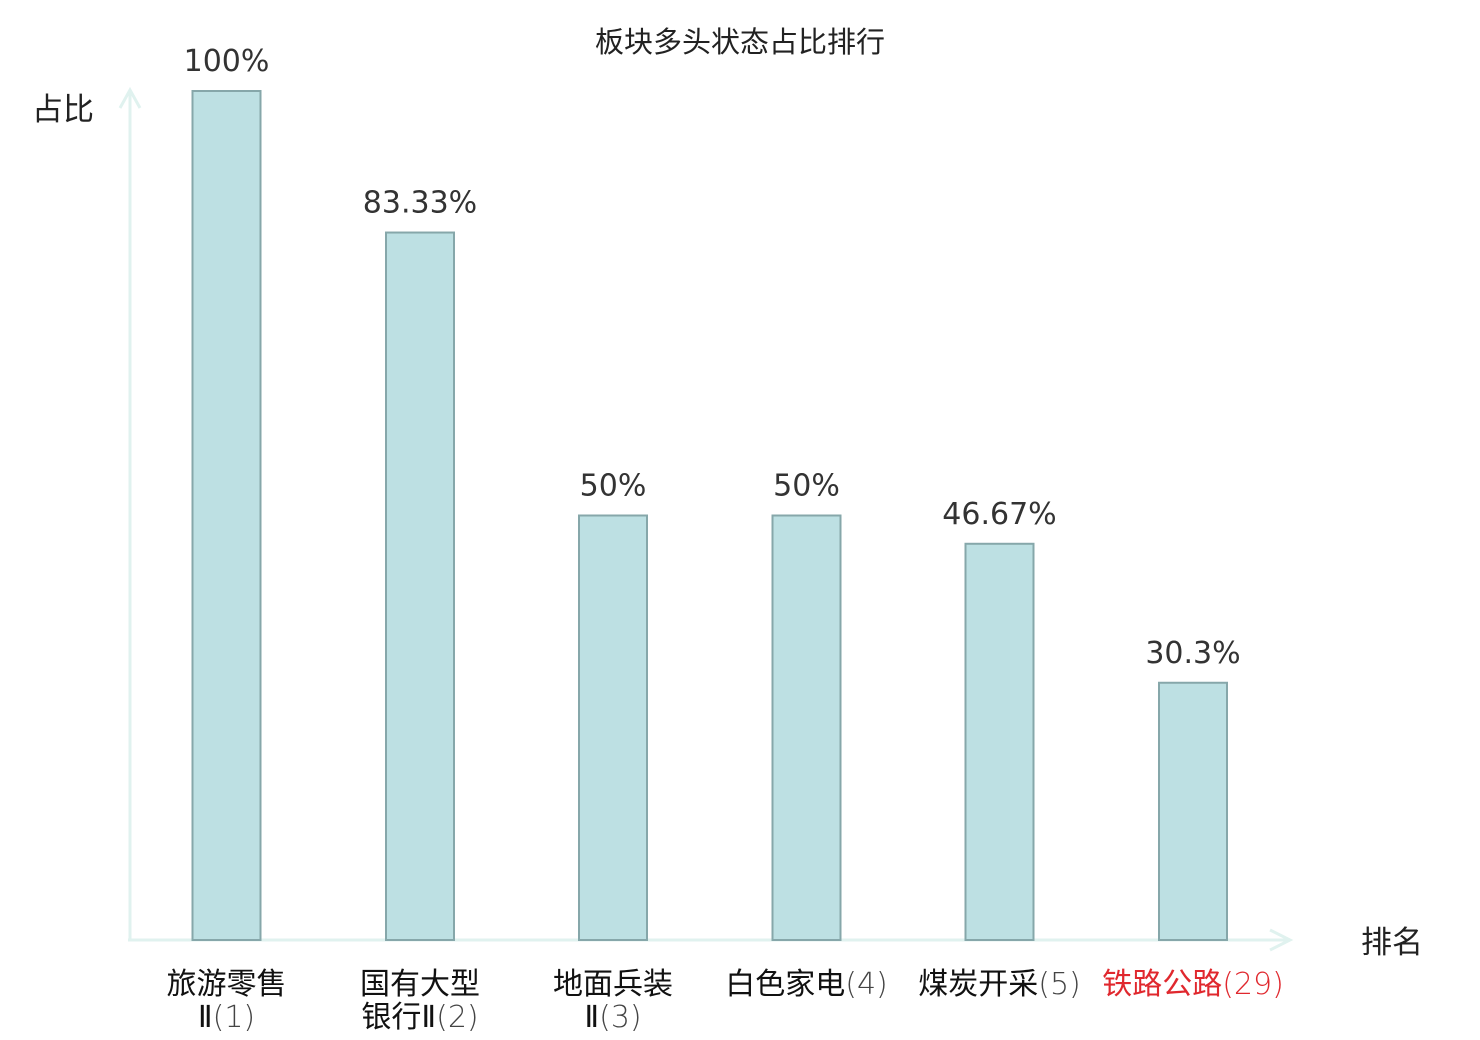  I want to click on category-tick-label: 地面兵装, so click(613, 984).